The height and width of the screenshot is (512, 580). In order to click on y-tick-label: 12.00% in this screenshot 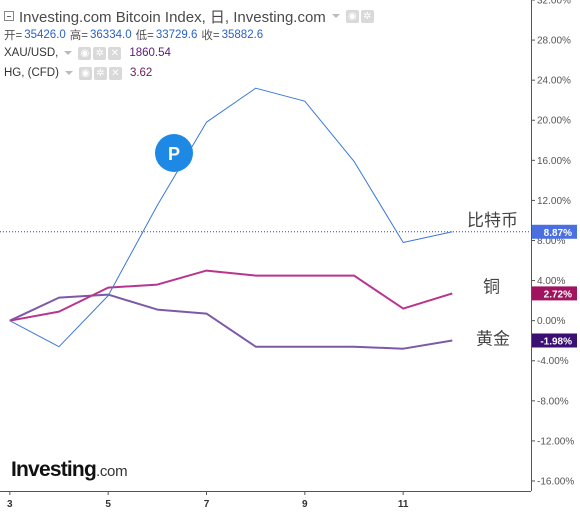, I will do `click(554, 201)`.